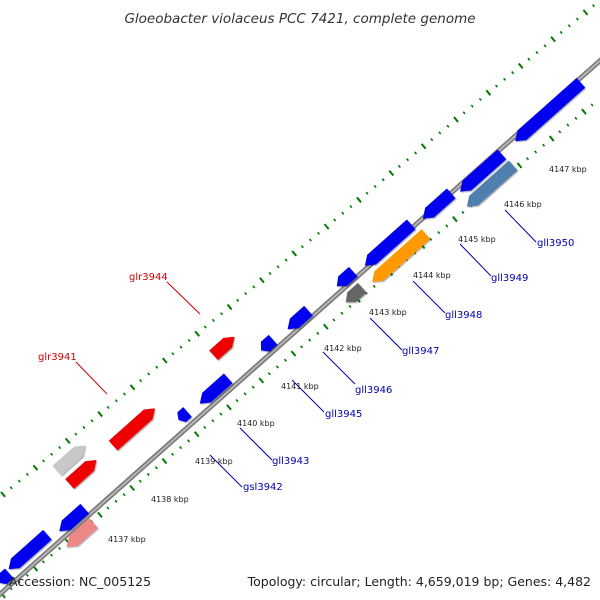  I want to click on gene-label-glr3944: glr3944, so click(148, 277).